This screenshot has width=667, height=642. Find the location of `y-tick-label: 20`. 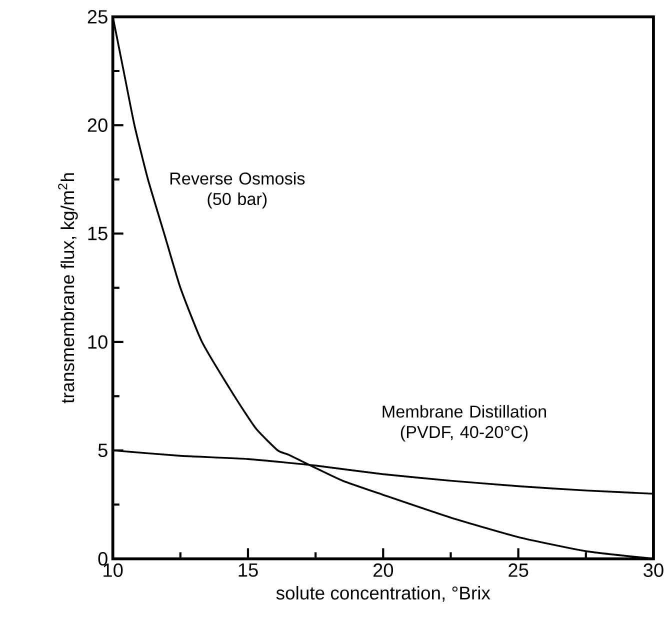

y-tick-label: 20 is located at coordinates (98, 125).